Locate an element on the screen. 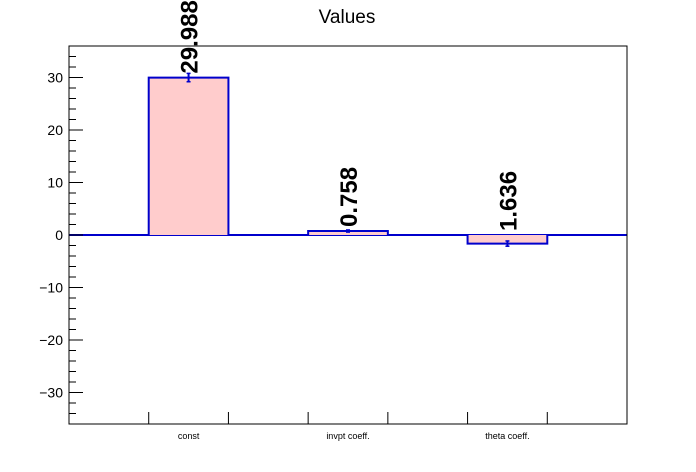  data-label: 0.758 is located at coordinates (349, 197).